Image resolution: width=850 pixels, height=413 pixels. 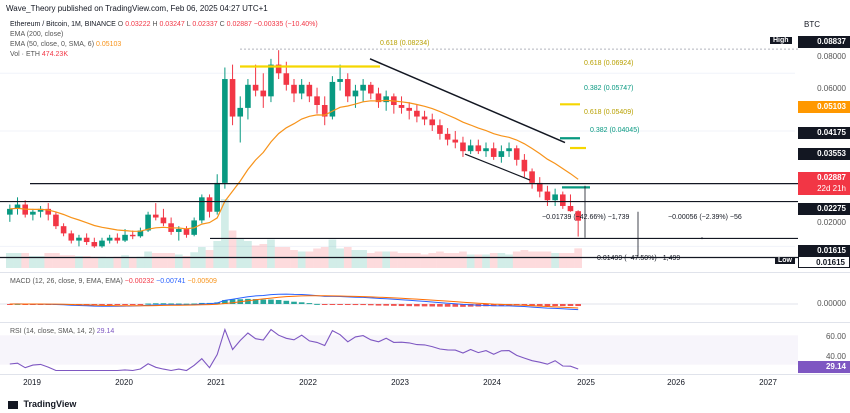 I want to click on symbol-name: Ethereum / Bitcoin, 1M, BINANCE, so click(x=63, y=24).